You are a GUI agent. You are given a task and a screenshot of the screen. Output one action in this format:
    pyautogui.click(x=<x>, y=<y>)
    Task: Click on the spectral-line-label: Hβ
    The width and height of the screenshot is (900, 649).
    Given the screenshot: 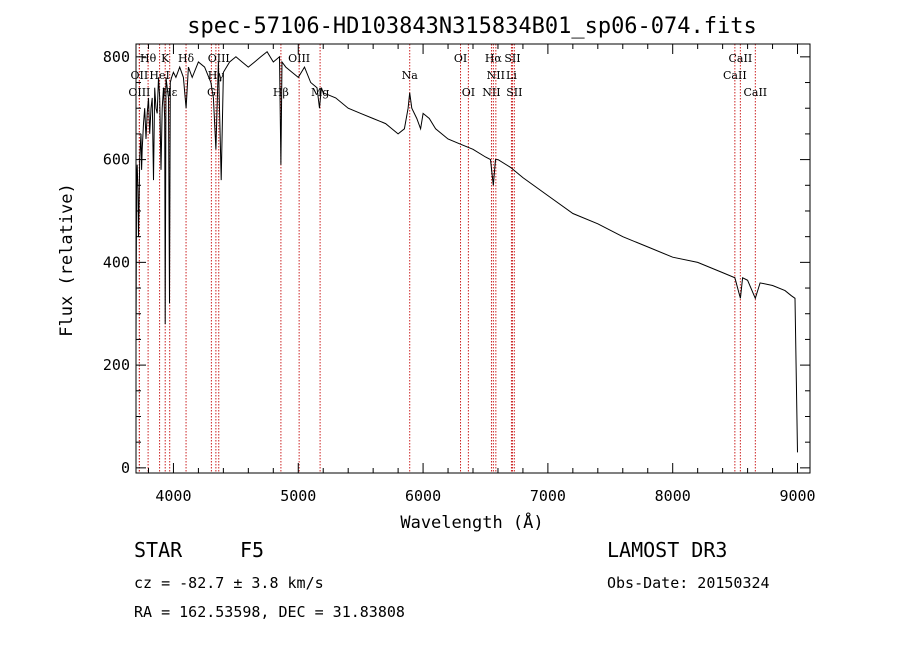 What is the action you would take?
    pyautogui.click(x=281, y=92)
    